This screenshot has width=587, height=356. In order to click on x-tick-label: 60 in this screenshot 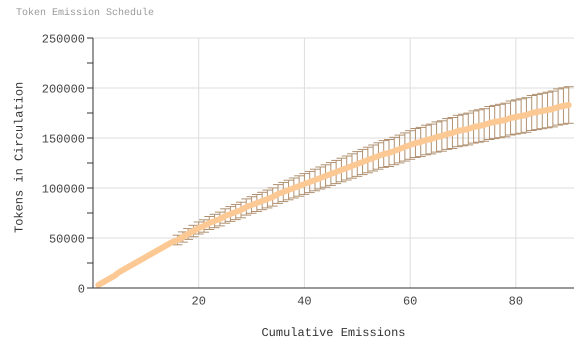, I will do `click(410, 301)`.